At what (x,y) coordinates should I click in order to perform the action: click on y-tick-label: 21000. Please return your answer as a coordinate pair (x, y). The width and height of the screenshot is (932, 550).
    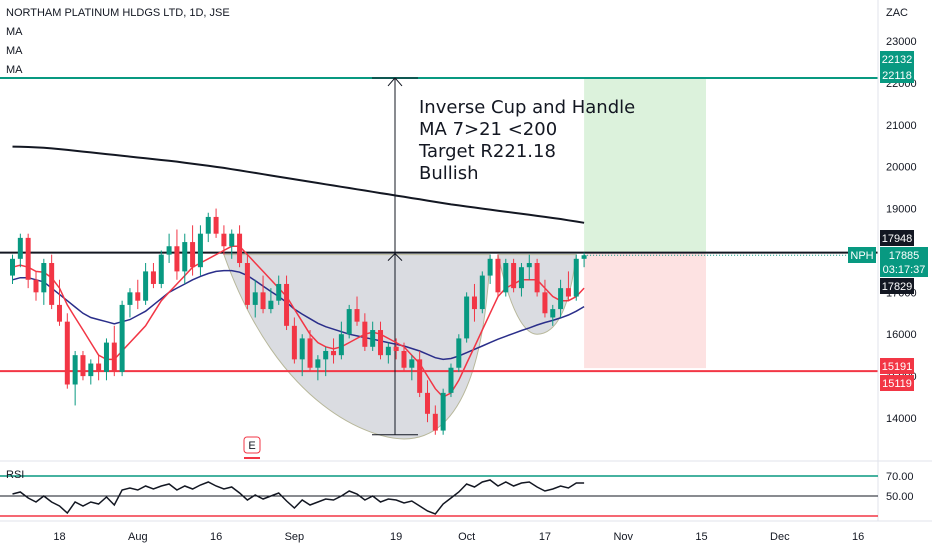
    Looking at the image, I should click on (901, 126).